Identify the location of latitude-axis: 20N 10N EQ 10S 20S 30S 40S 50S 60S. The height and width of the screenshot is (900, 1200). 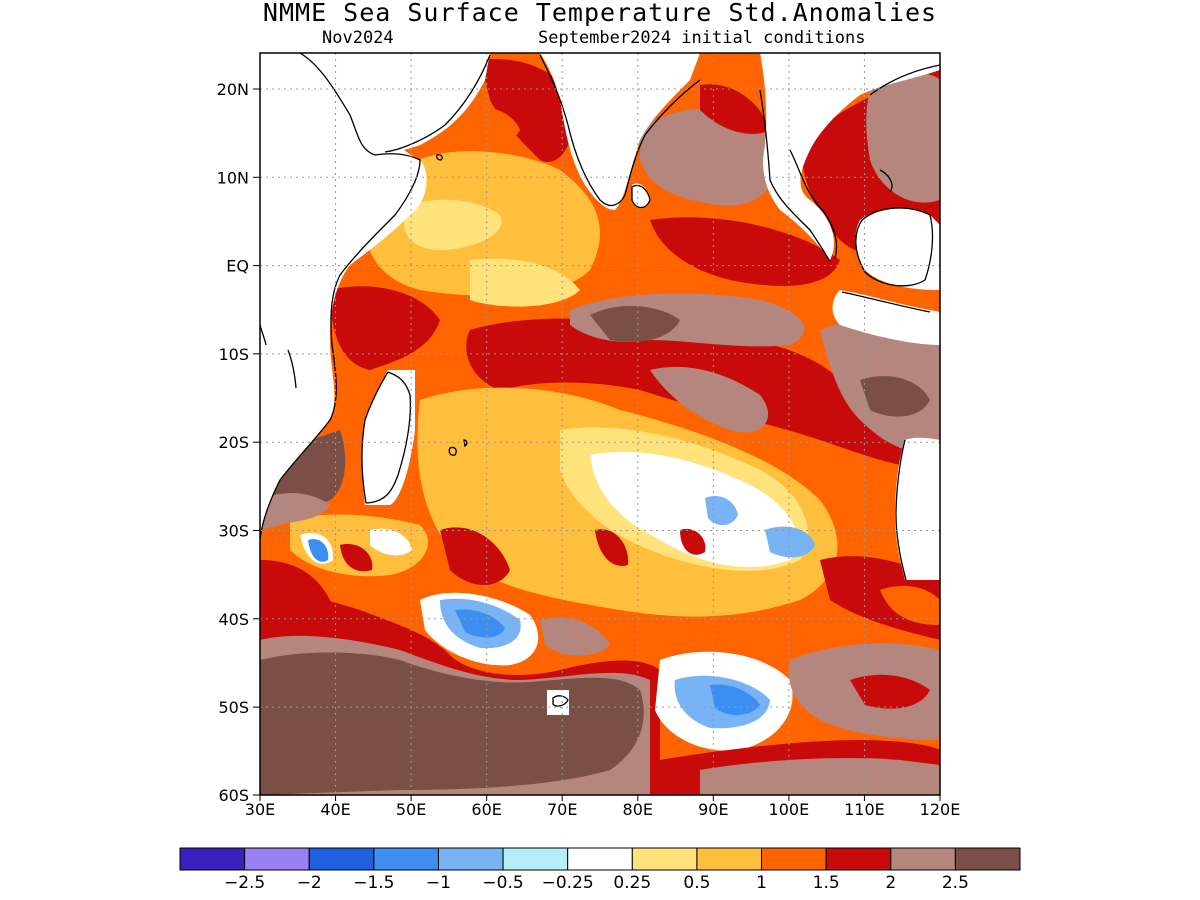
(238, 442).